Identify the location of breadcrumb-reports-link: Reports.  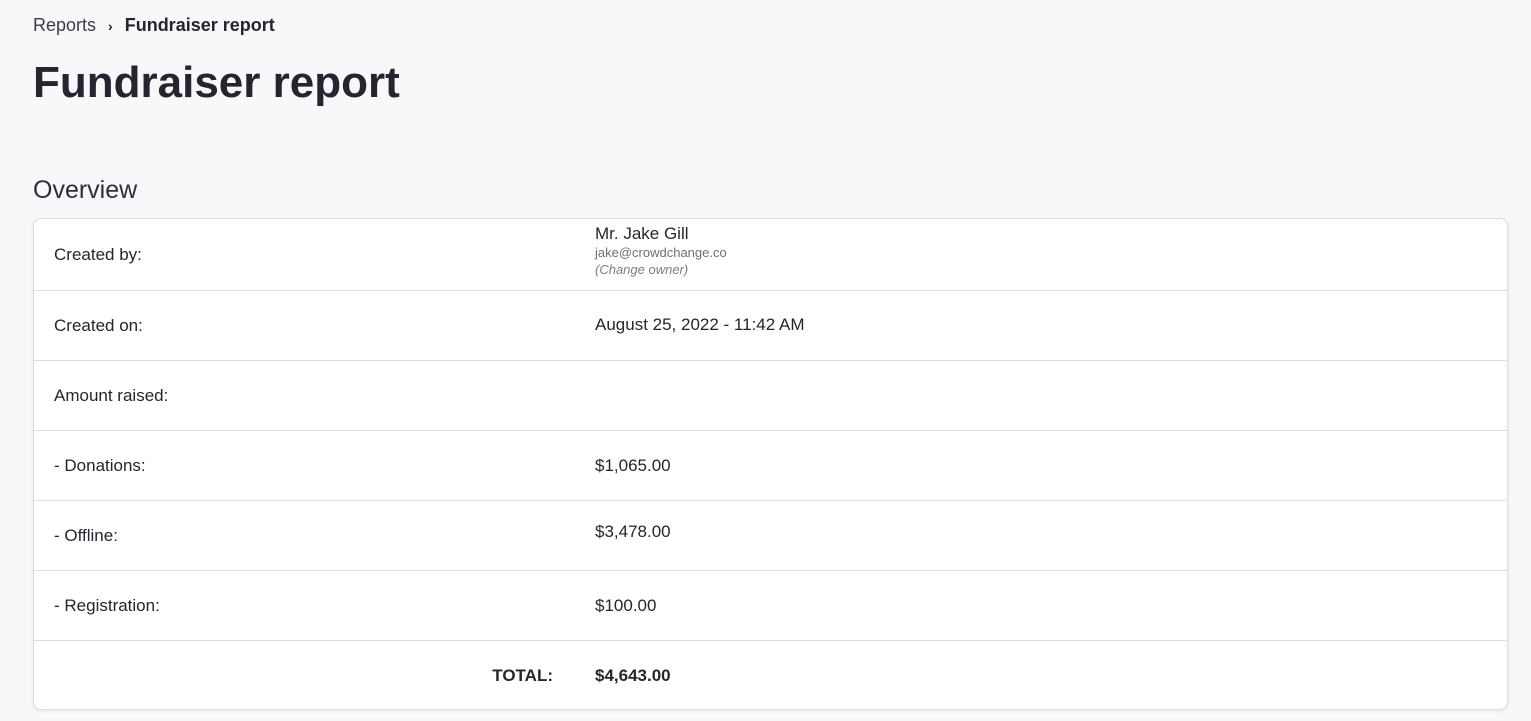
(65, 25).